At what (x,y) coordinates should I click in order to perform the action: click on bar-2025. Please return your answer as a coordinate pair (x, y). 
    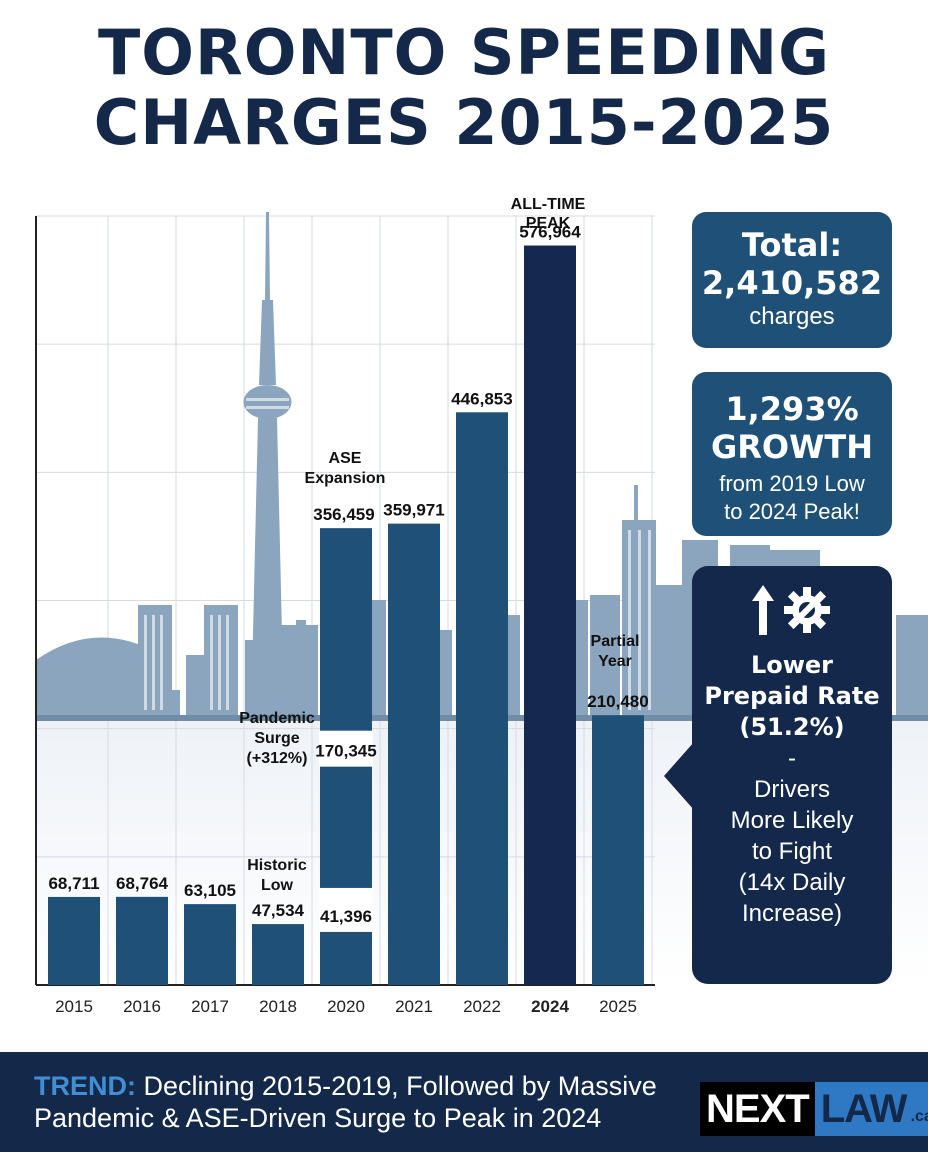
    Looking at the image, I should click on (618, 850).